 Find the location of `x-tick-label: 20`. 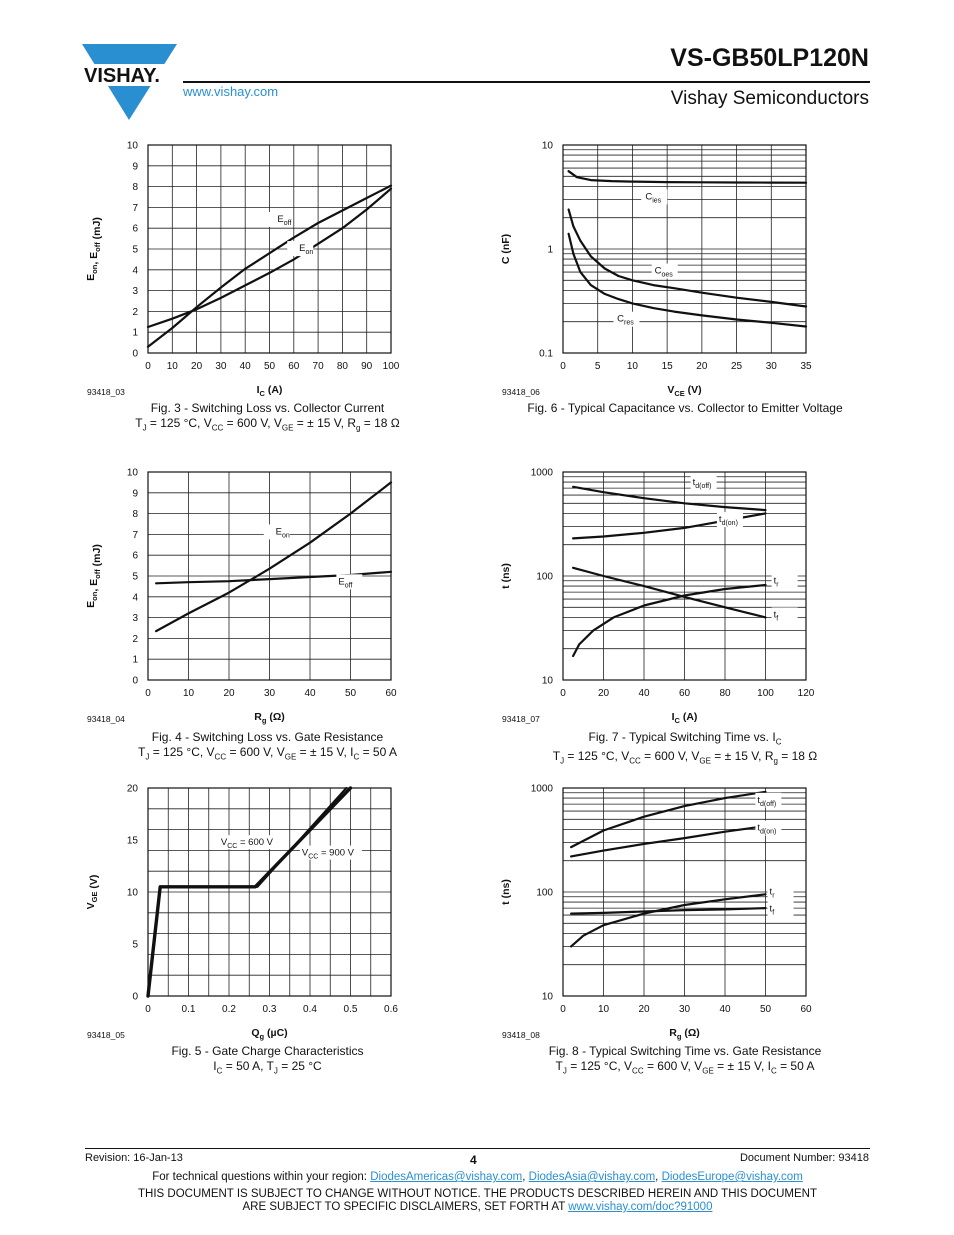

x-tick-label: 20 is located at coordinates (644, 1009).